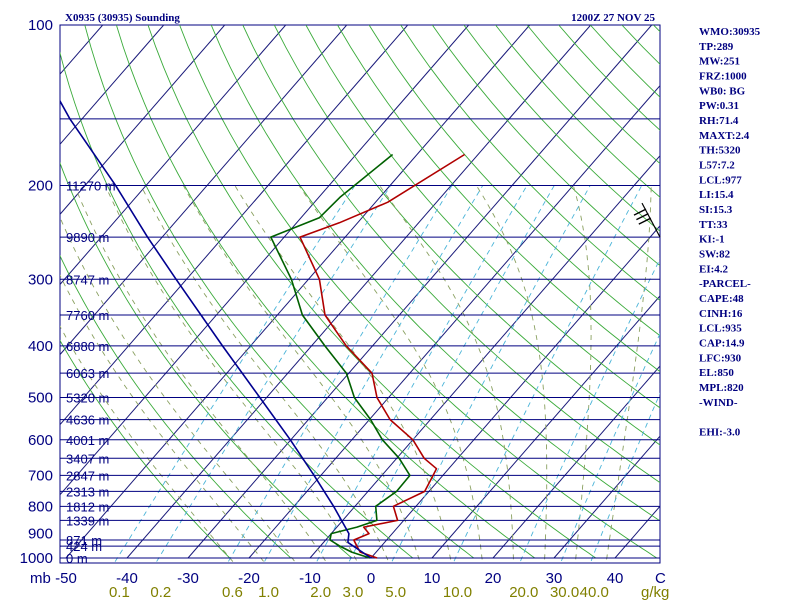  I want to click on pressure-tick-label: 900, so click(40, 534).